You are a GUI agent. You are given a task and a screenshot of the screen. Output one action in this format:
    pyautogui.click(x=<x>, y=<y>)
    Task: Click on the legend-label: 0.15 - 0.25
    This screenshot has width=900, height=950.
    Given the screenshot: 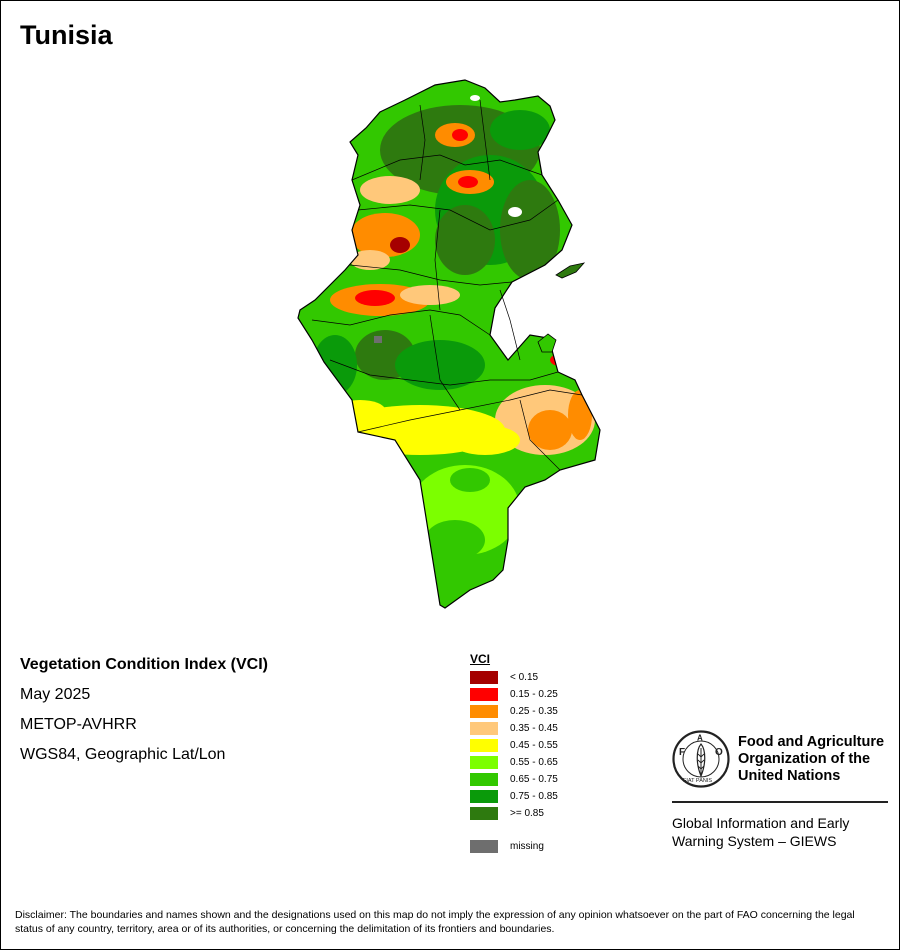 What is the action you would take?
    pyautogui.click(x=534, y=694)
    